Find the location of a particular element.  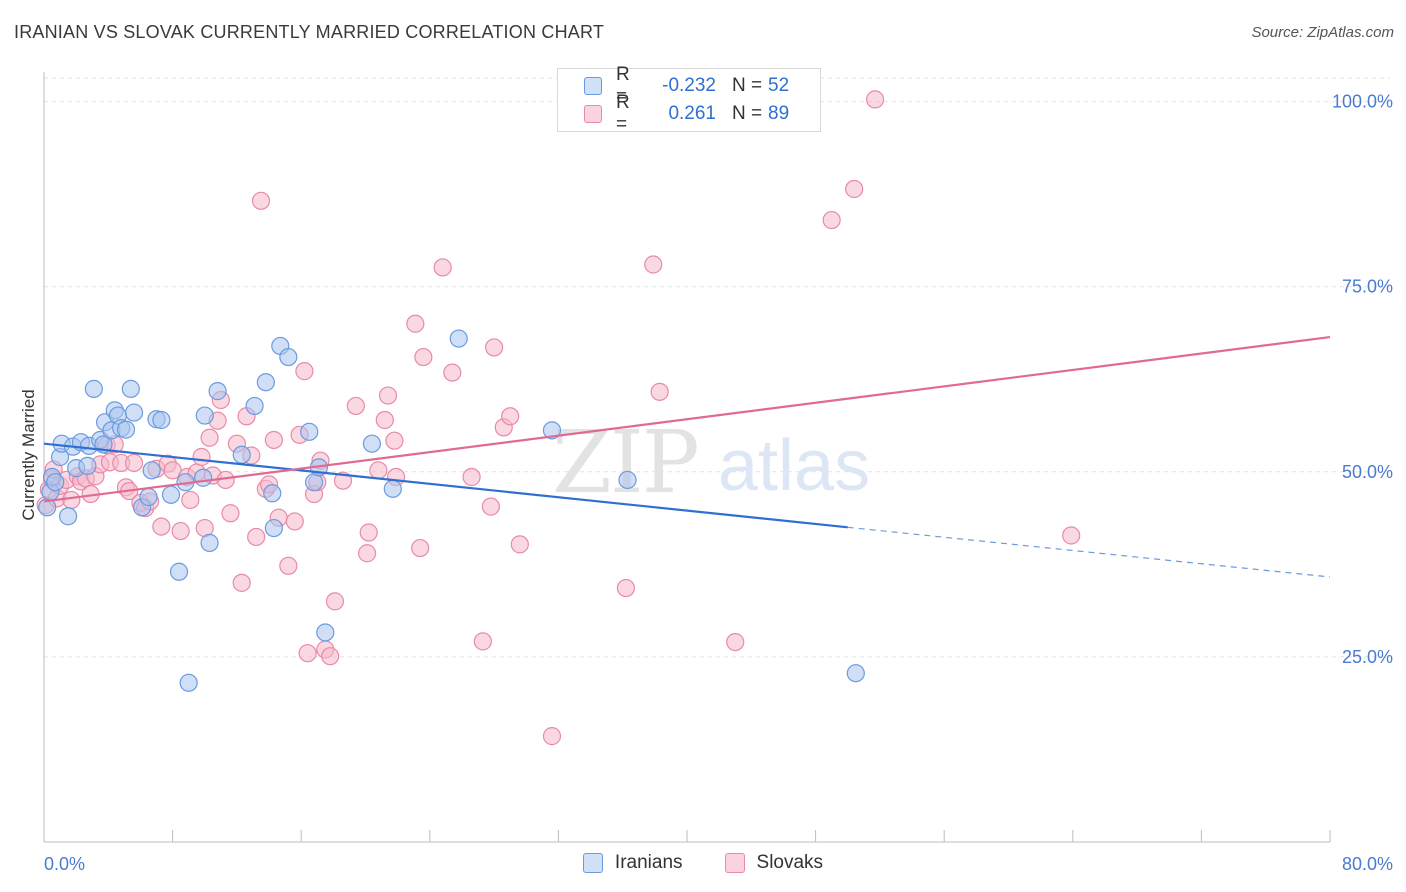

watermark: ZIP atlas is located at coordinates (711, 463).